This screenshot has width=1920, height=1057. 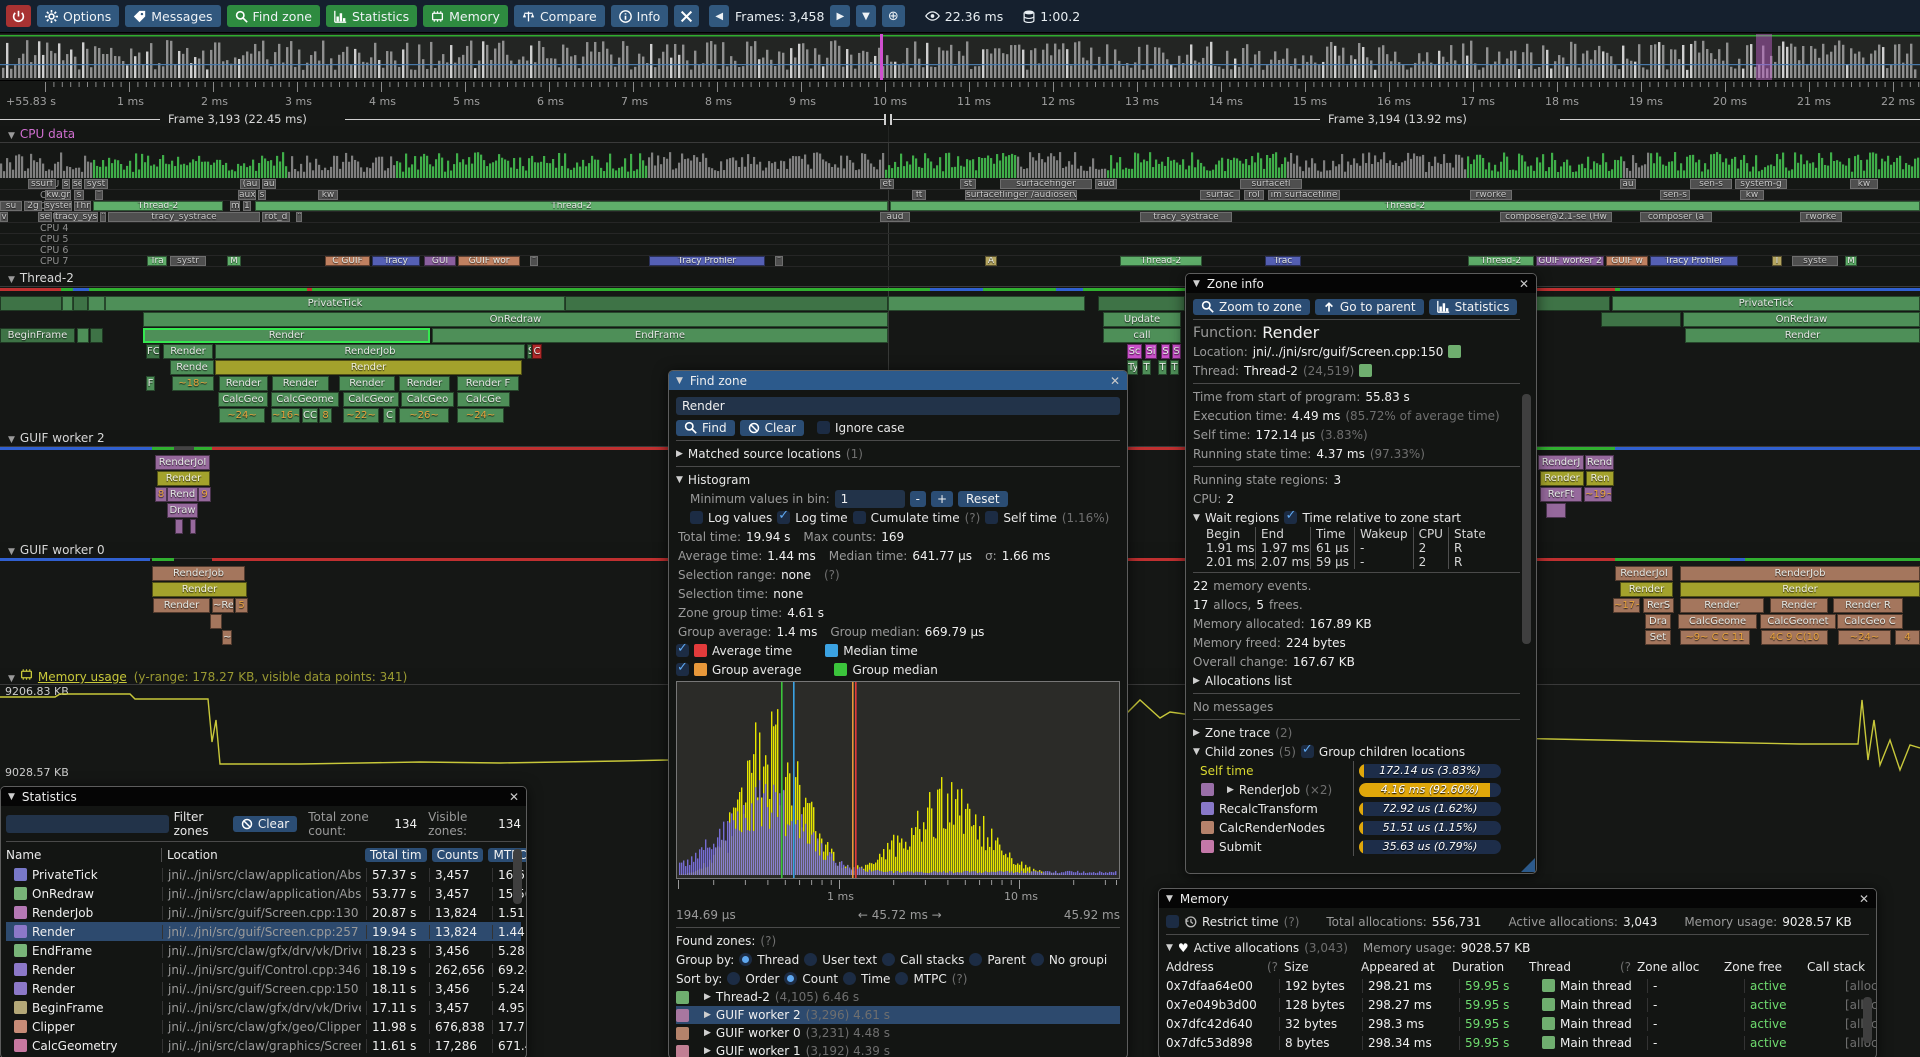 I want to click on cpu-zone: Tracy, so click(x=396, y=261).